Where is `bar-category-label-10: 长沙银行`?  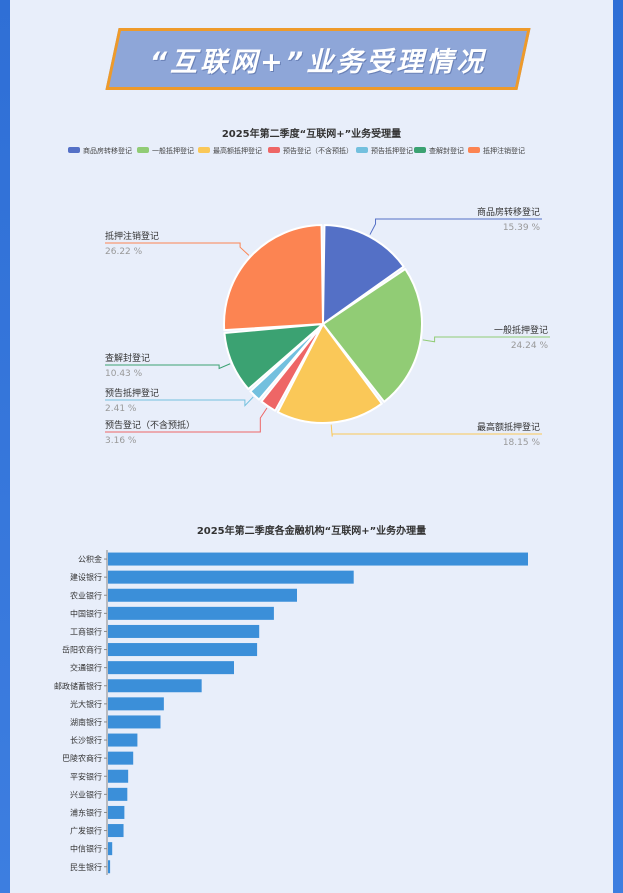 bar-category-label-10: 长沙银行 is located at coordinates (86, 740).